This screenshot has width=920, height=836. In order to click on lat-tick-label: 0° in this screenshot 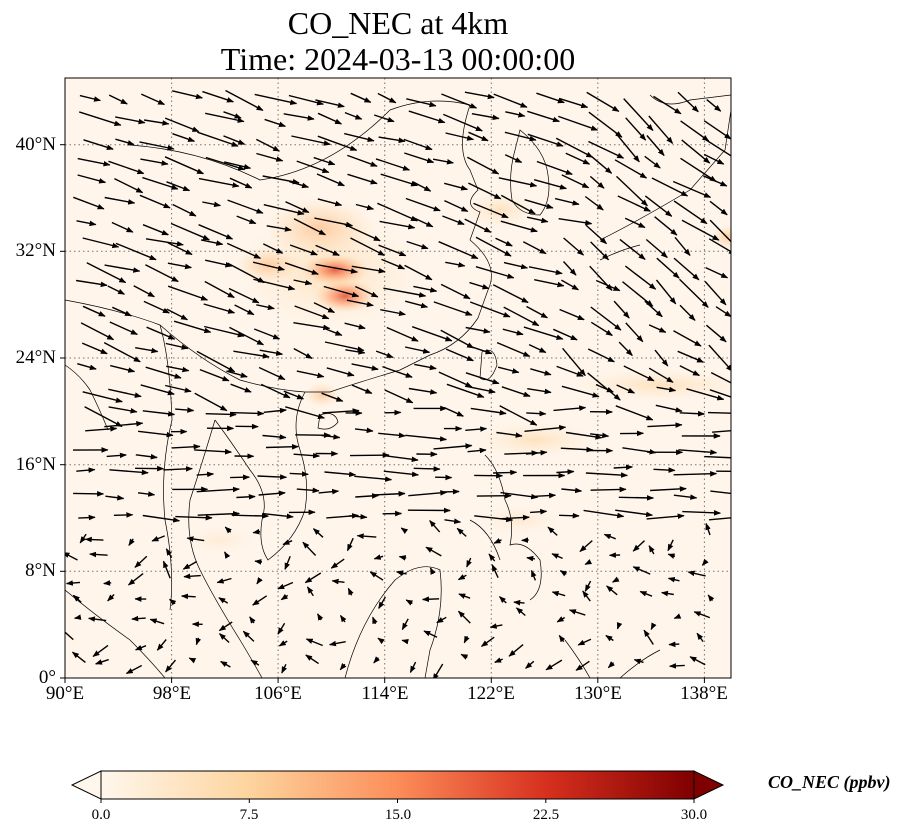, I will do `click(47, 677)`.